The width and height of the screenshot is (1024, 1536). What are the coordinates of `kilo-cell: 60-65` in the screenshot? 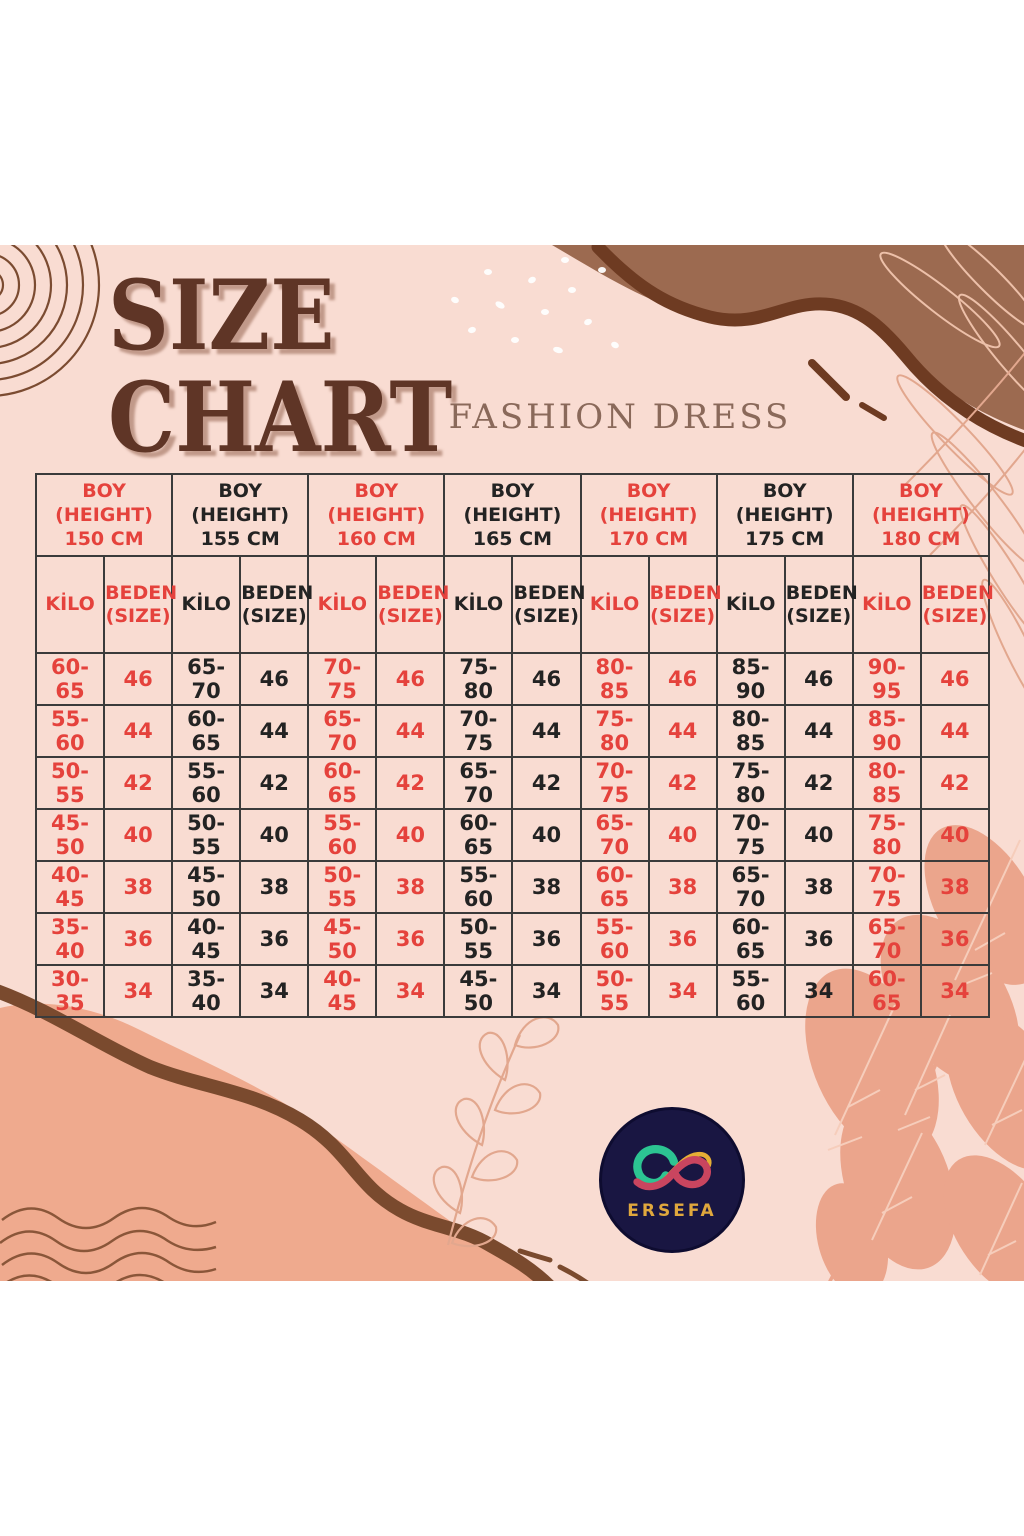 It's located at (206, 731).